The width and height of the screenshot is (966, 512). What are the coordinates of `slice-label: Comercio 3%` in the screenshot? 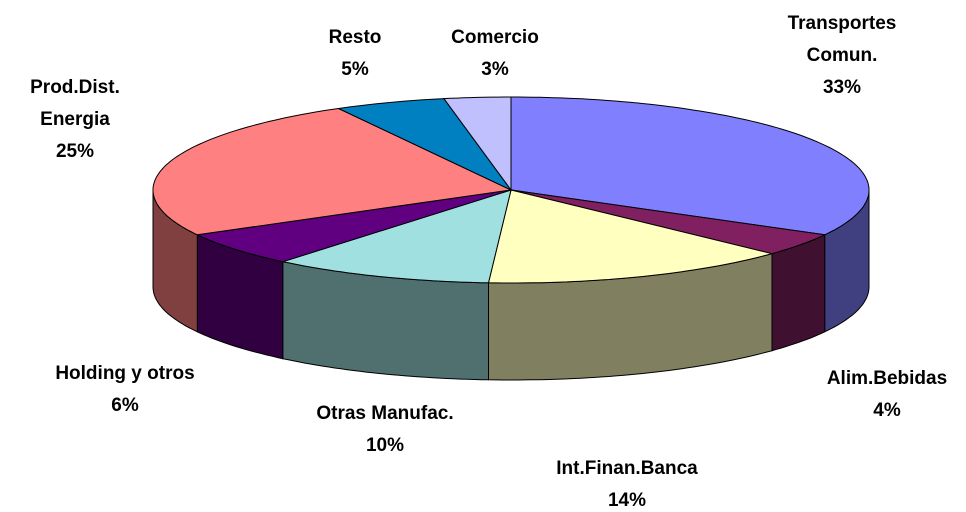 It's located at (495, 54).